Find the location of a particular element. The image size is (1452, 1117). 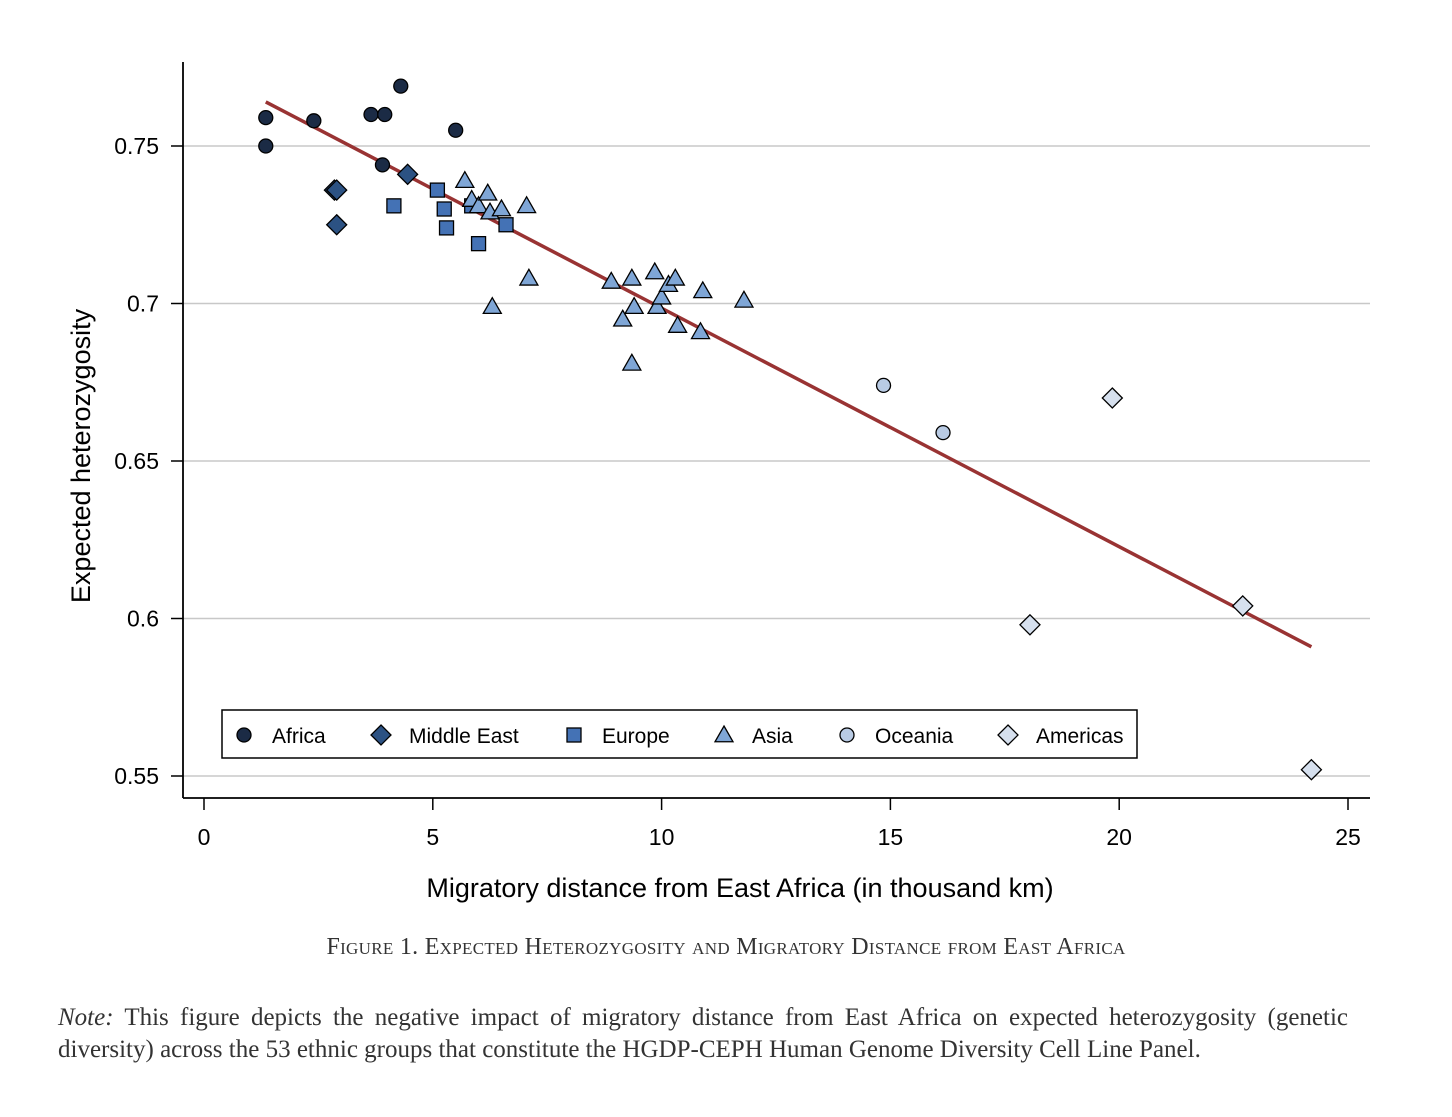

x-tick-label: 10 is located at coordinates (662, 837).